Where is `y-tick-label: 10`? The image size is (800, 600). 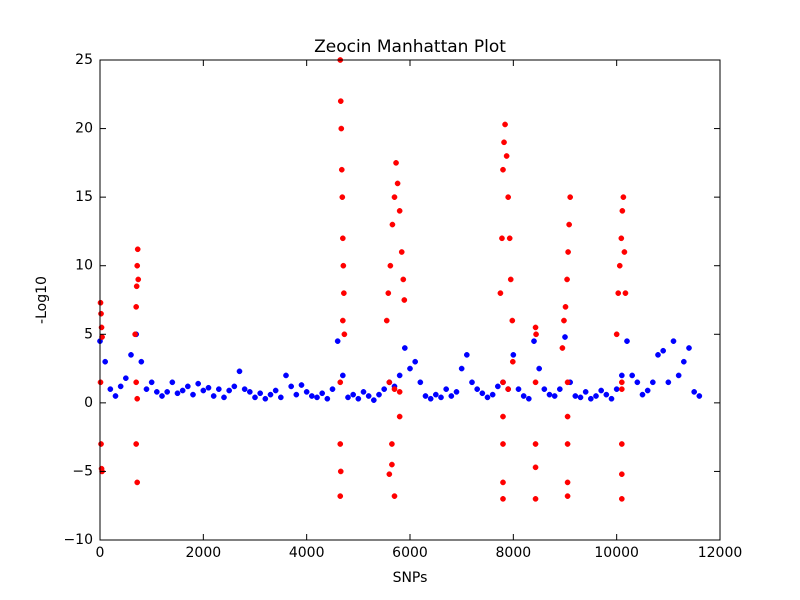
y-tick-label: 10 is located at coordinates (84, 266).